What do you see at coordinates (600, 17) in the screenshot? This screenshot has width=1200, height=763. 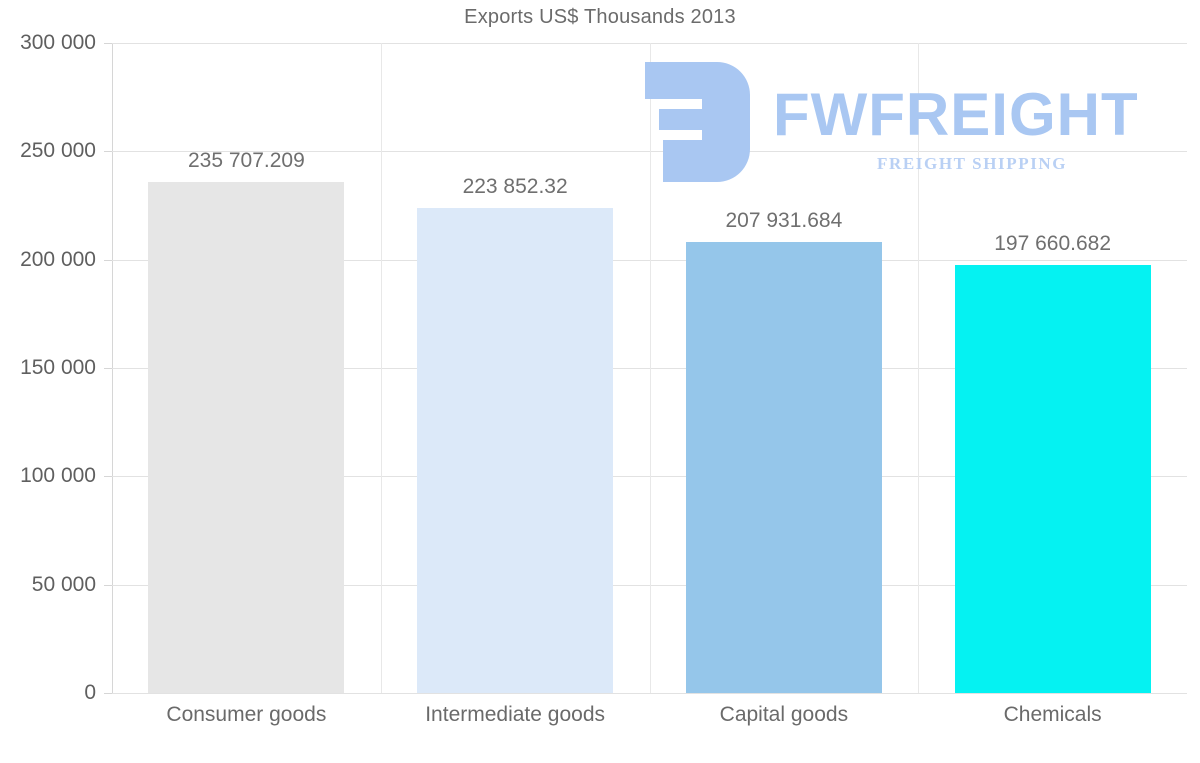 I see `chart-title: Exports US$ Thousands 2013` at bounding box center [600, 17].